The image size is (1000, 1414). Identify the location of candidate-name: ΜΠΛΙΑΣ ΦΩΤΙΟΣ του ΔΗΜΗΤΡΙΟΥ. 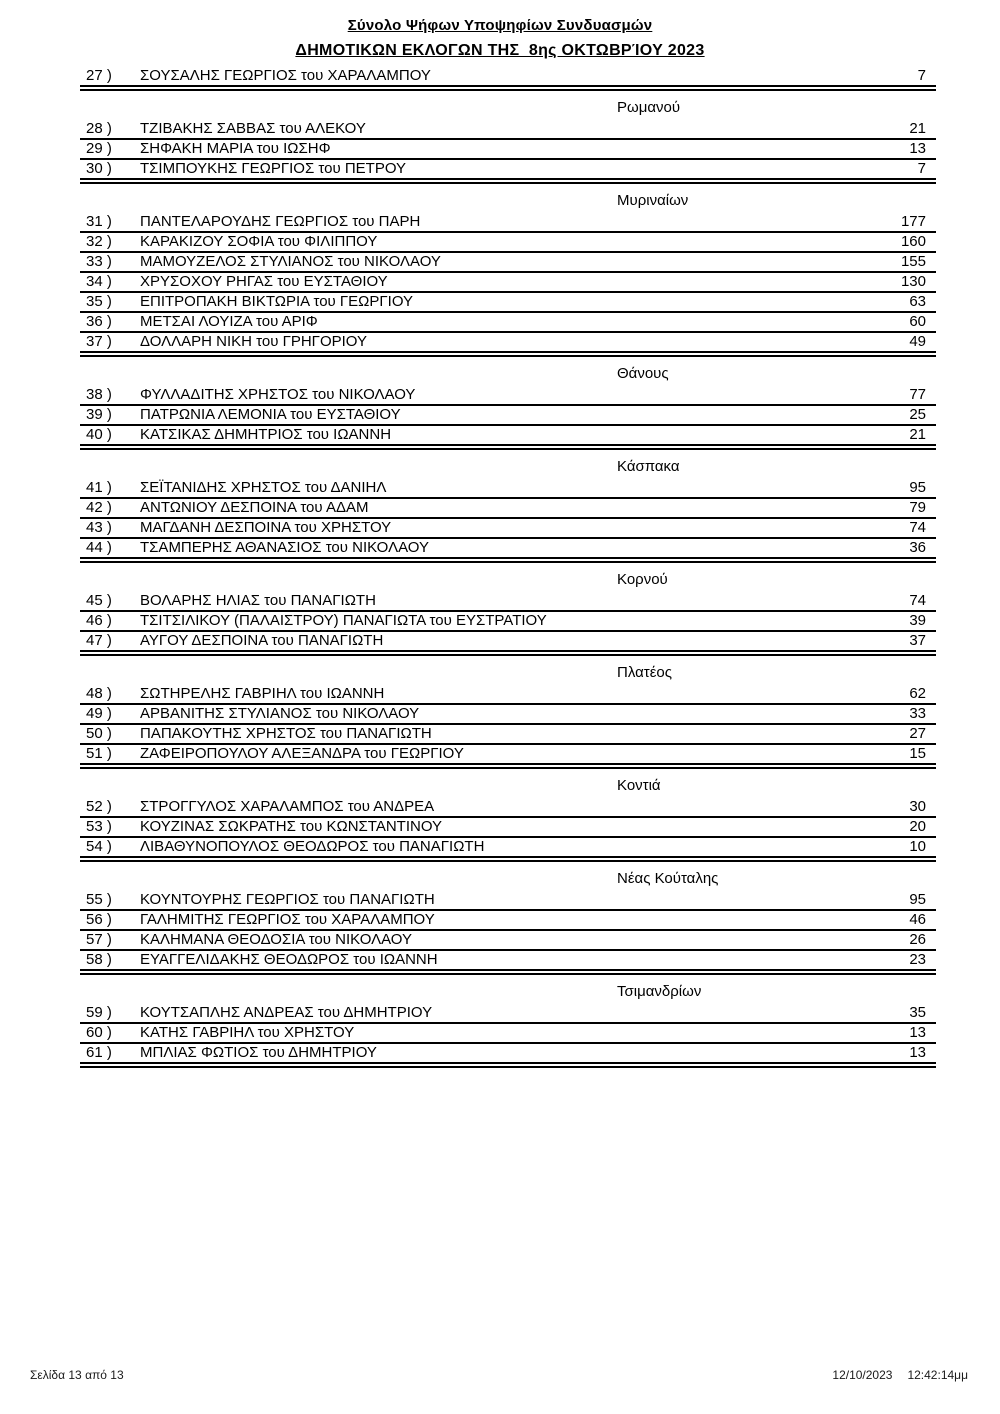
(258, 1052).